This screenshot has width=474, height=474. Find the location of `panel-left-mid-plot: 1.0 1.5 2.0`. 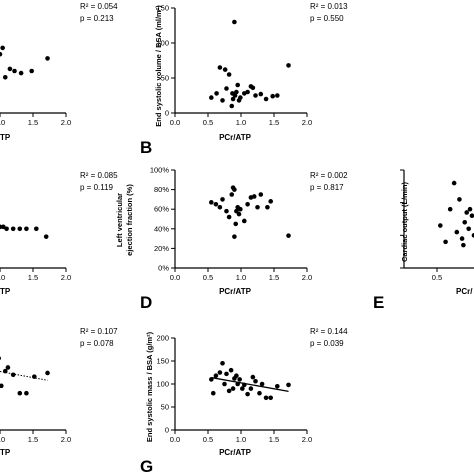

panel-left-mid-plot: 1.0 1.5 2.0 is located at coordinates (35, 253).